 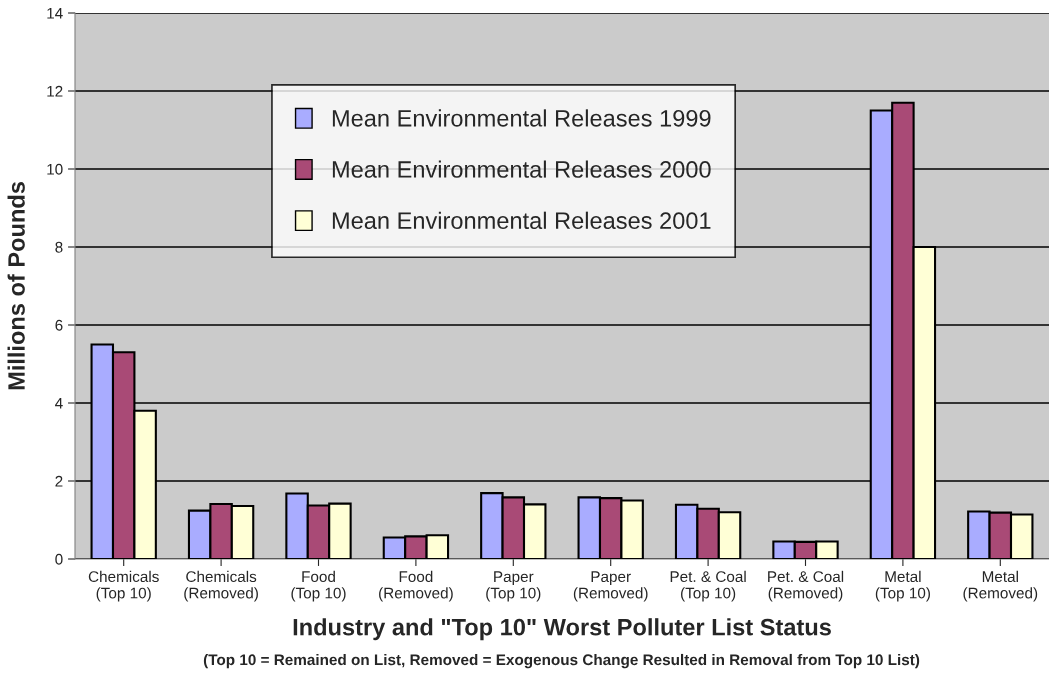 What do you see at coordinates (318, 586) in the screenshot?
I see `x-tick-label: Food (Top 10)` at bounding box center [318, 586].